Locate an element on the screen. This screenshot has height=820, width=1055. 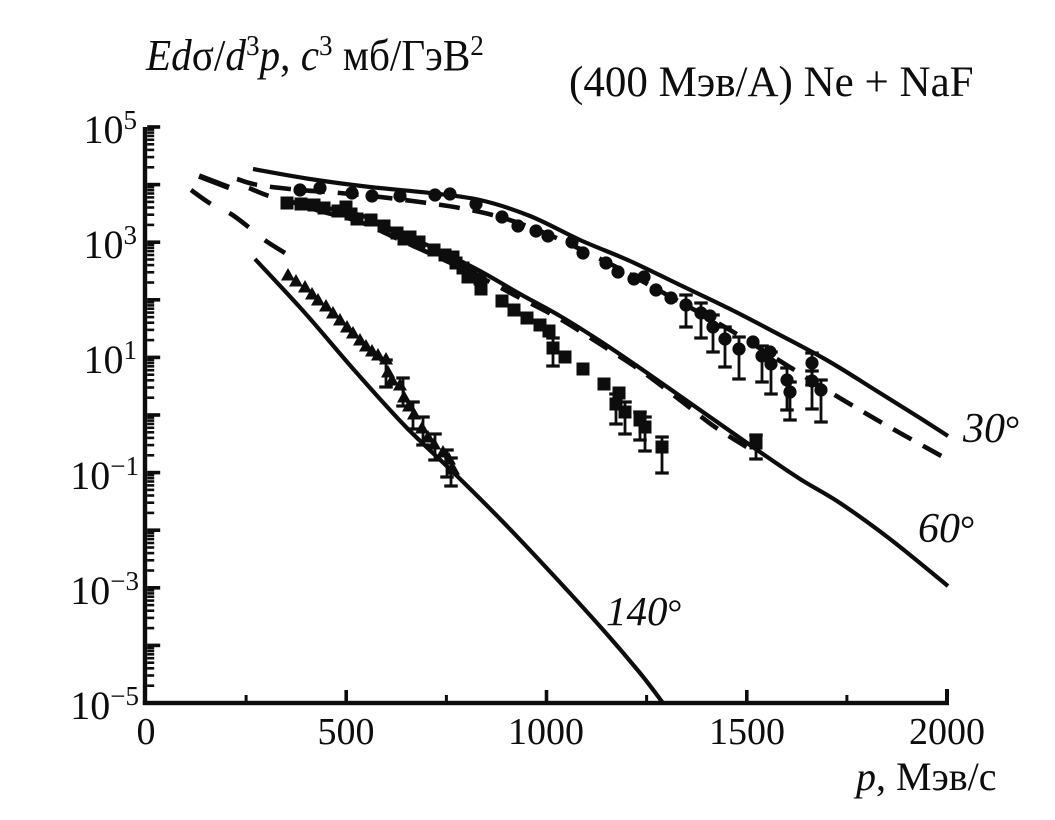
svg-text: 1000 is located at coordinates (546, 732).